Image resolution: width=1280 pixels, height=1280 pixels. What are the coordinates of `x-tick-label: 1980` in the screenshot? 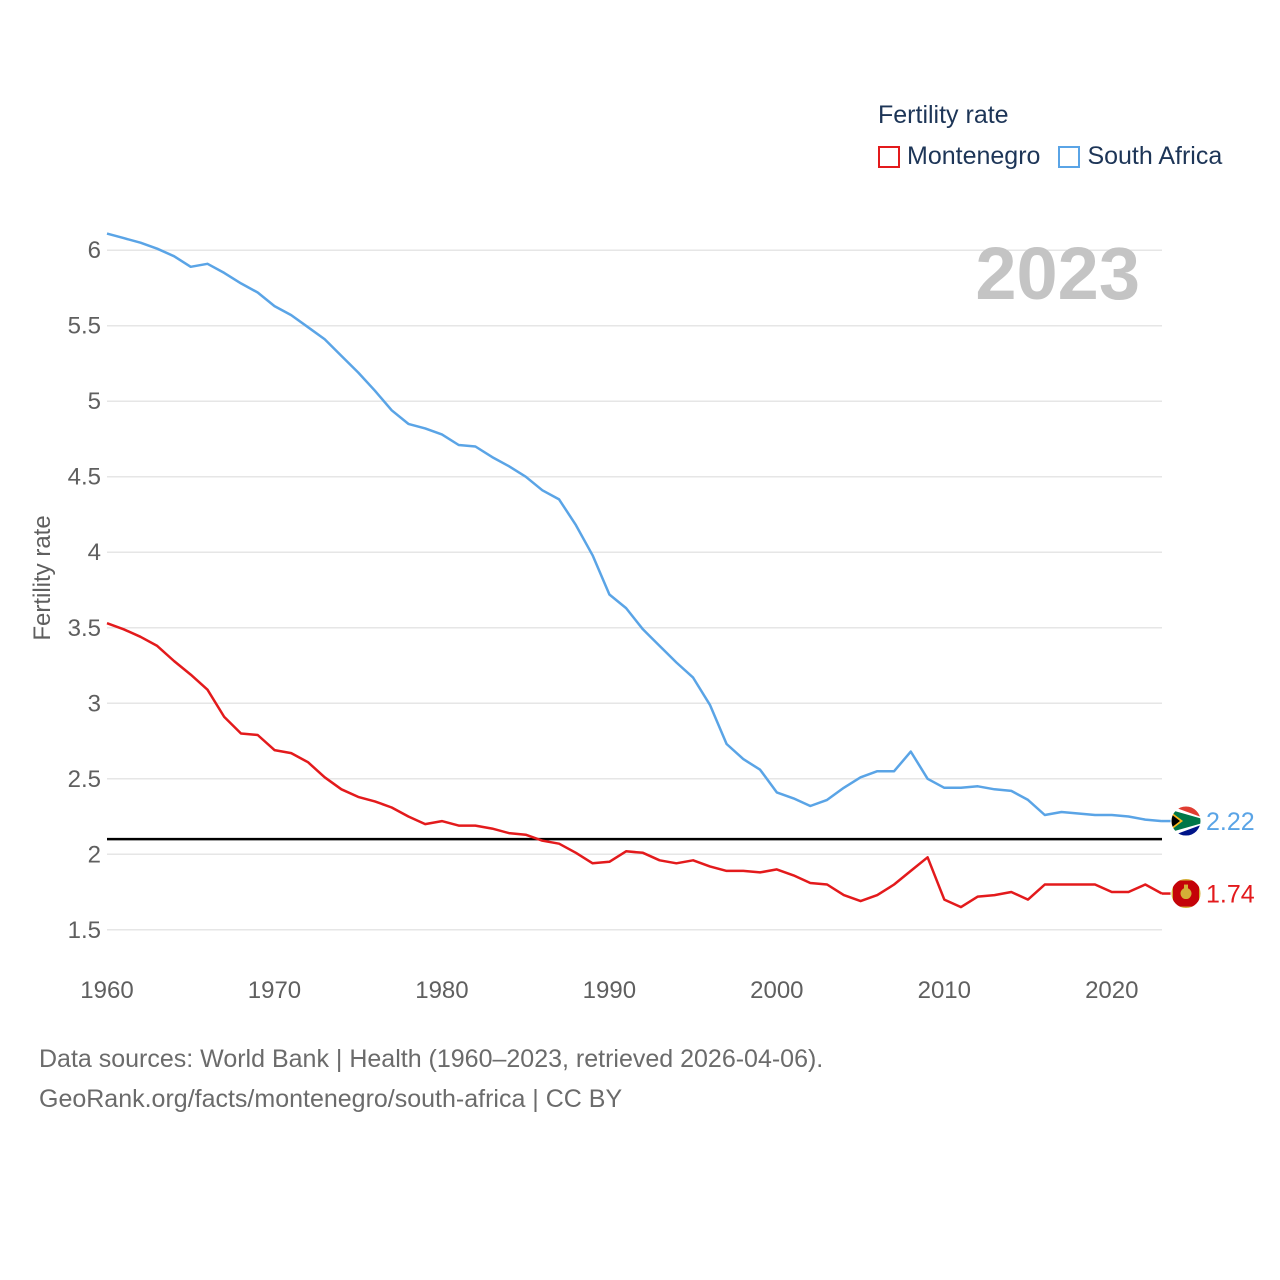 It's located at (441, 990).